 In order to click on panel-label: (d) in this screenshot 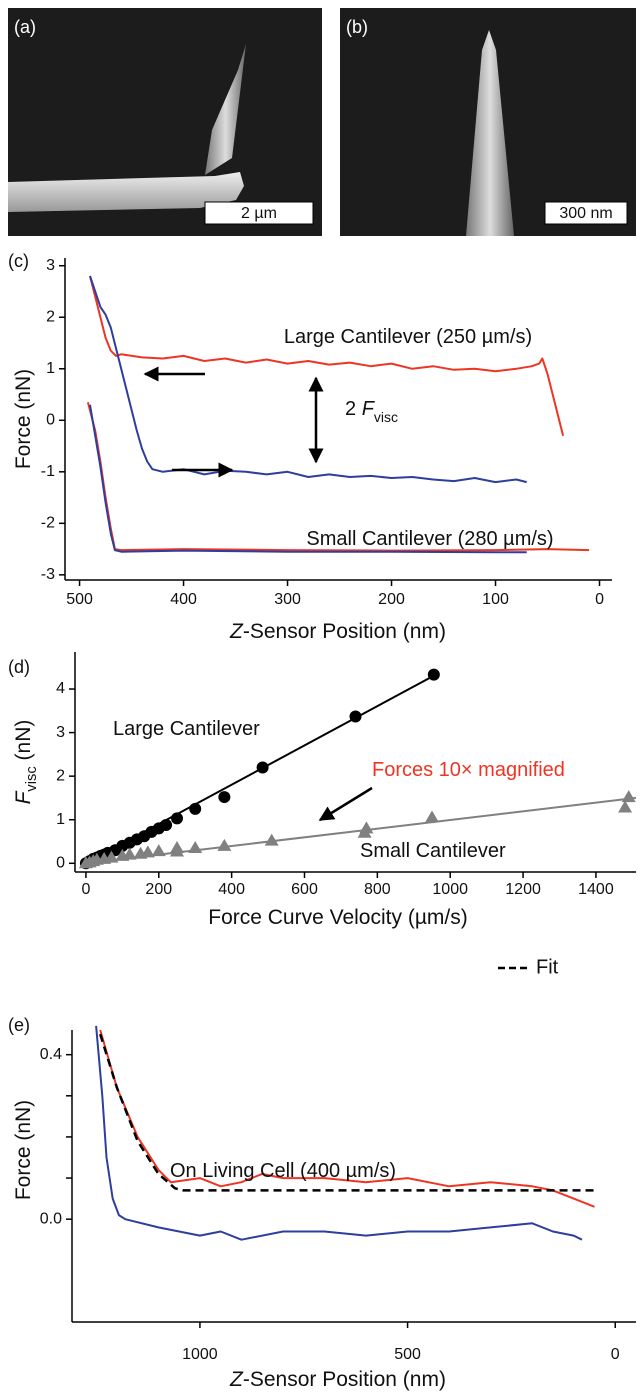, I will do `click(19, 667)`.